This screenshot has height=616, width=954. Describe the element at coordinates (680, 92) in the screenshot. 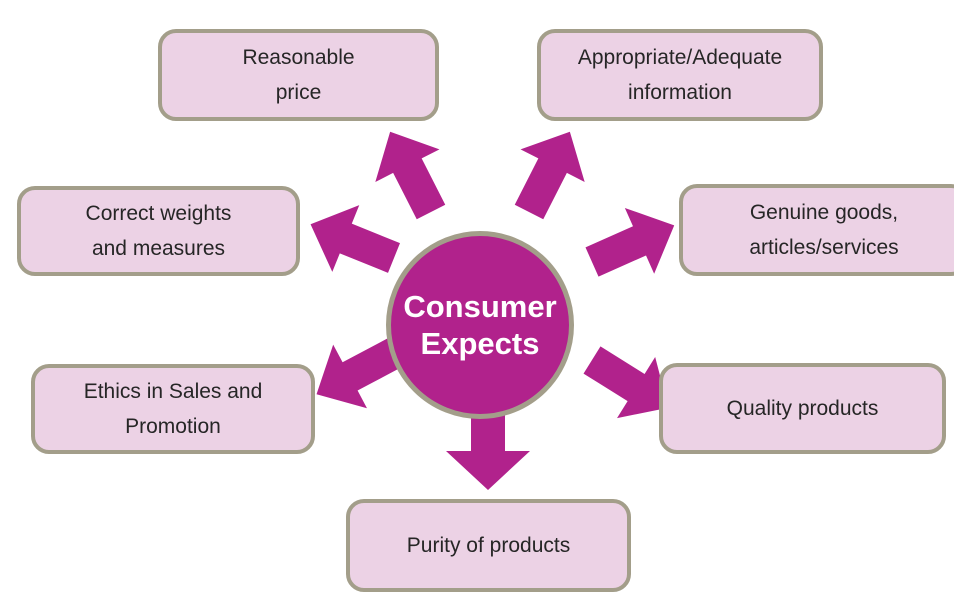

I see `box-line: information` at that location.